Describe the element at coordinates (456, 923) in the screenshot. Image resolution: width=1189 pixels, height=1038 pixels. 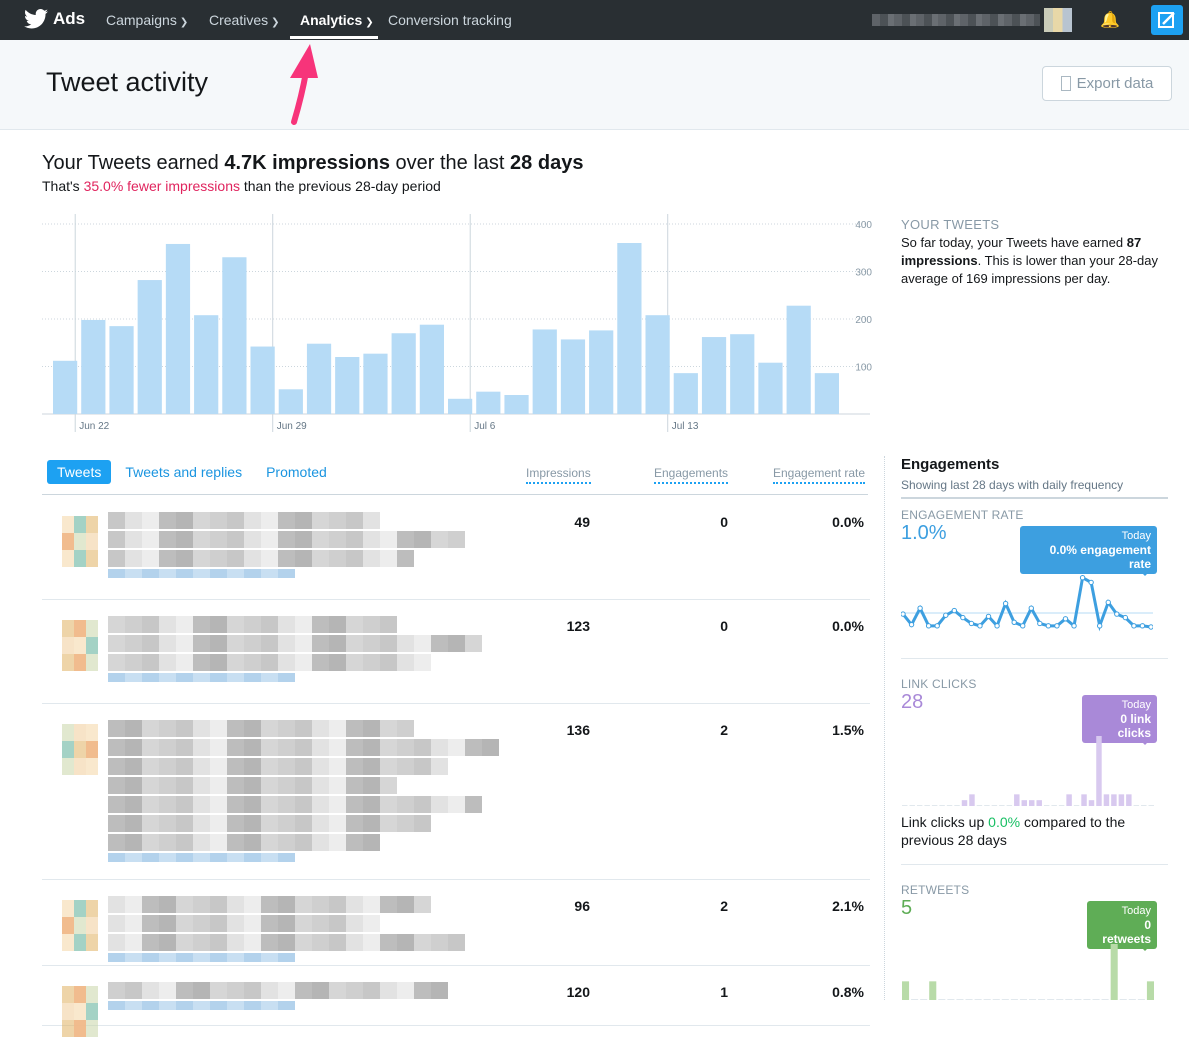
I see `table-row: 96 2 2.1%` at that location.